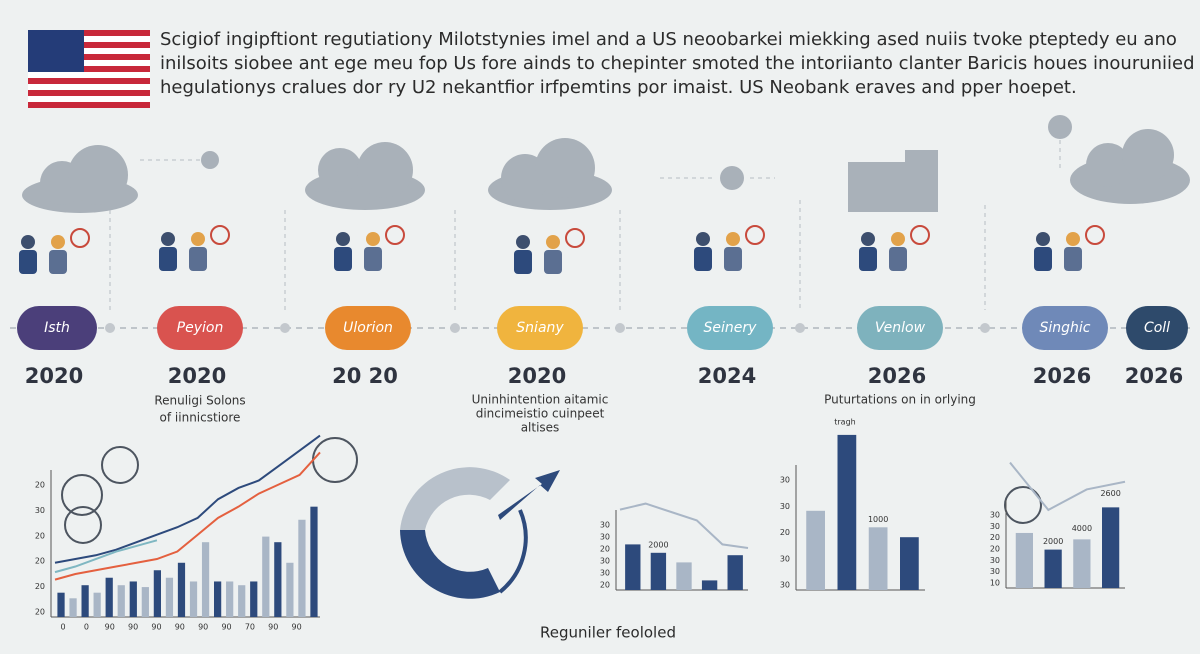 The width and height of the screenshot is (1200, 654). I want to click on annotation: Renuligi Solons, so click(199, 401).